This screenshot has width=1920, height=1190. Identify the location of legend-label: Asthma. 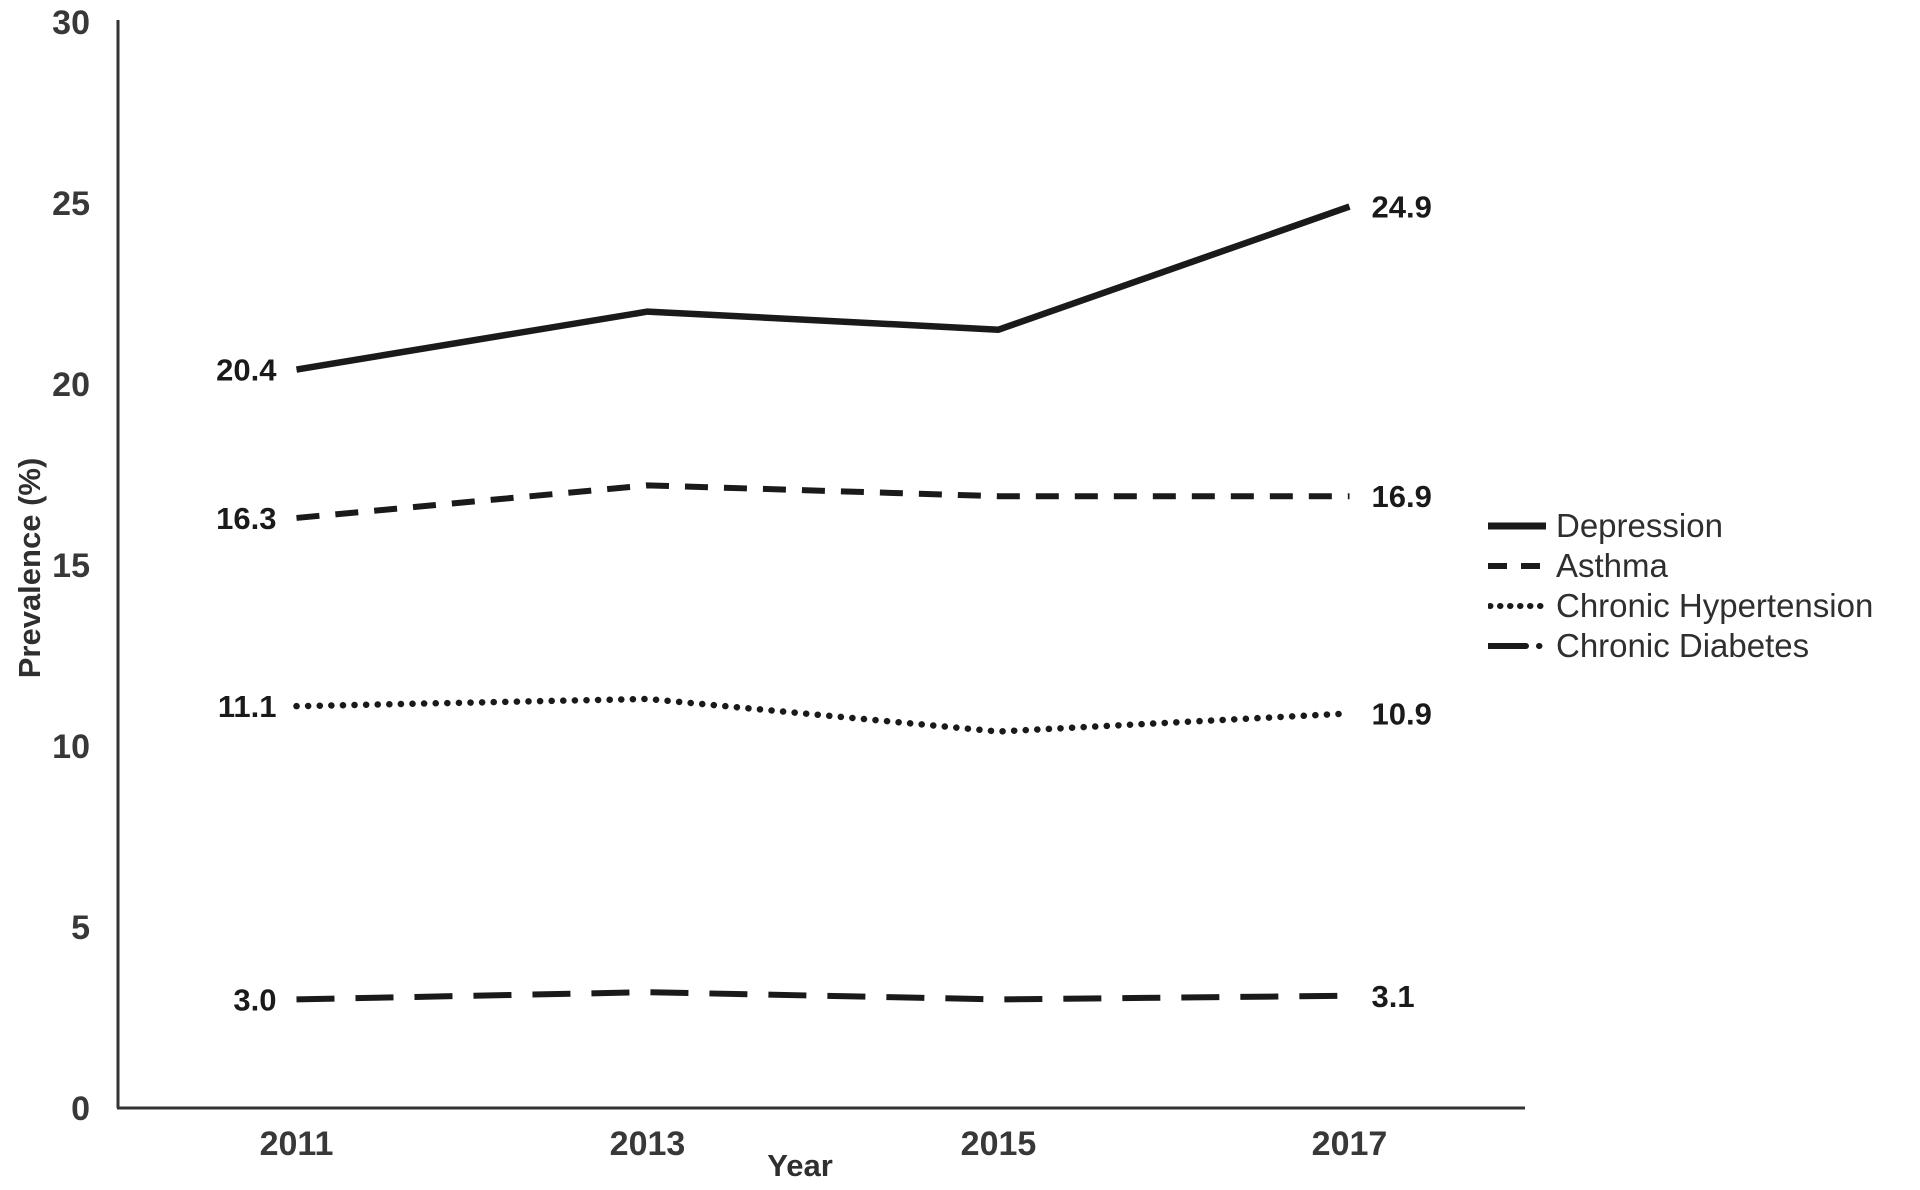
(1612, 565).